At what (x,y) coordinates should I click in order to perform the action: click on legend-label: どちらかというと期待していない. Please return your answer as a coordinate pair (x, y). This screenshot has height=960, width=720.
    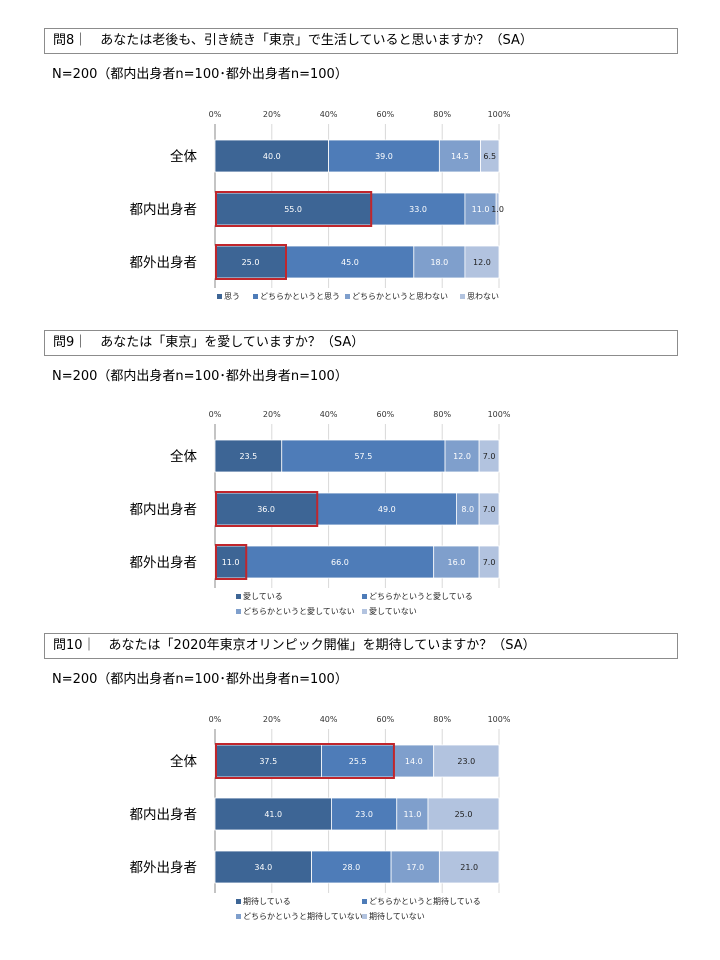
    Looking at the image, I should click on (303, 916).